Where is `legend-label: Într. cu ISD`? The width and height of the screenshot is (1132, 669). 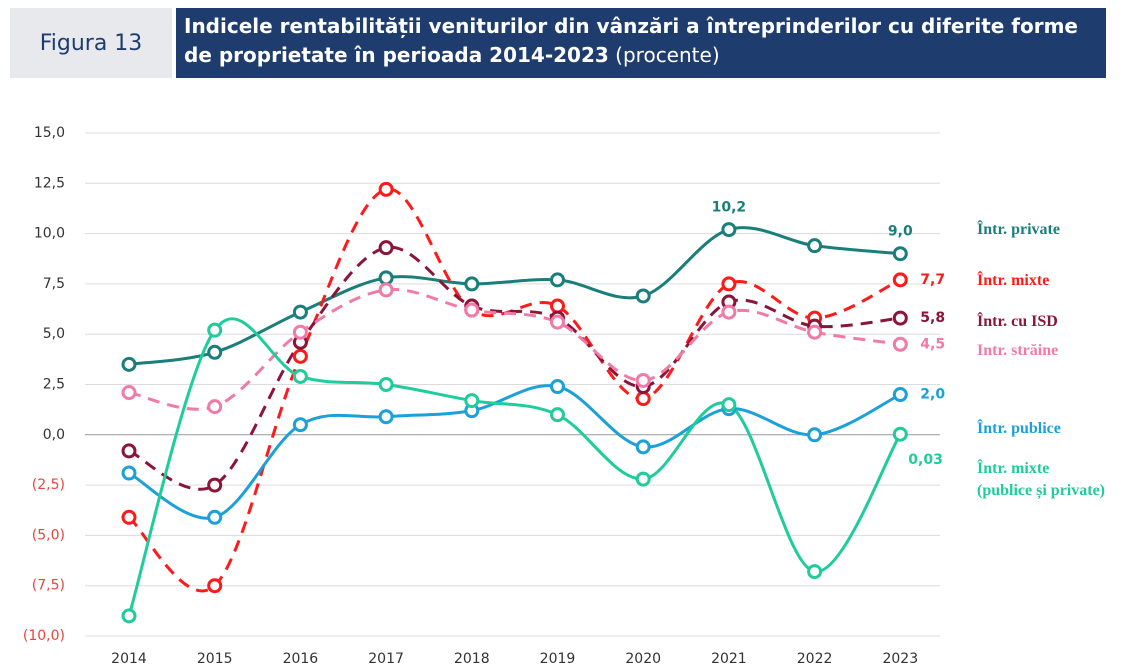 legend-label: Într. cu ISD is located at coordinates (1017, 321).